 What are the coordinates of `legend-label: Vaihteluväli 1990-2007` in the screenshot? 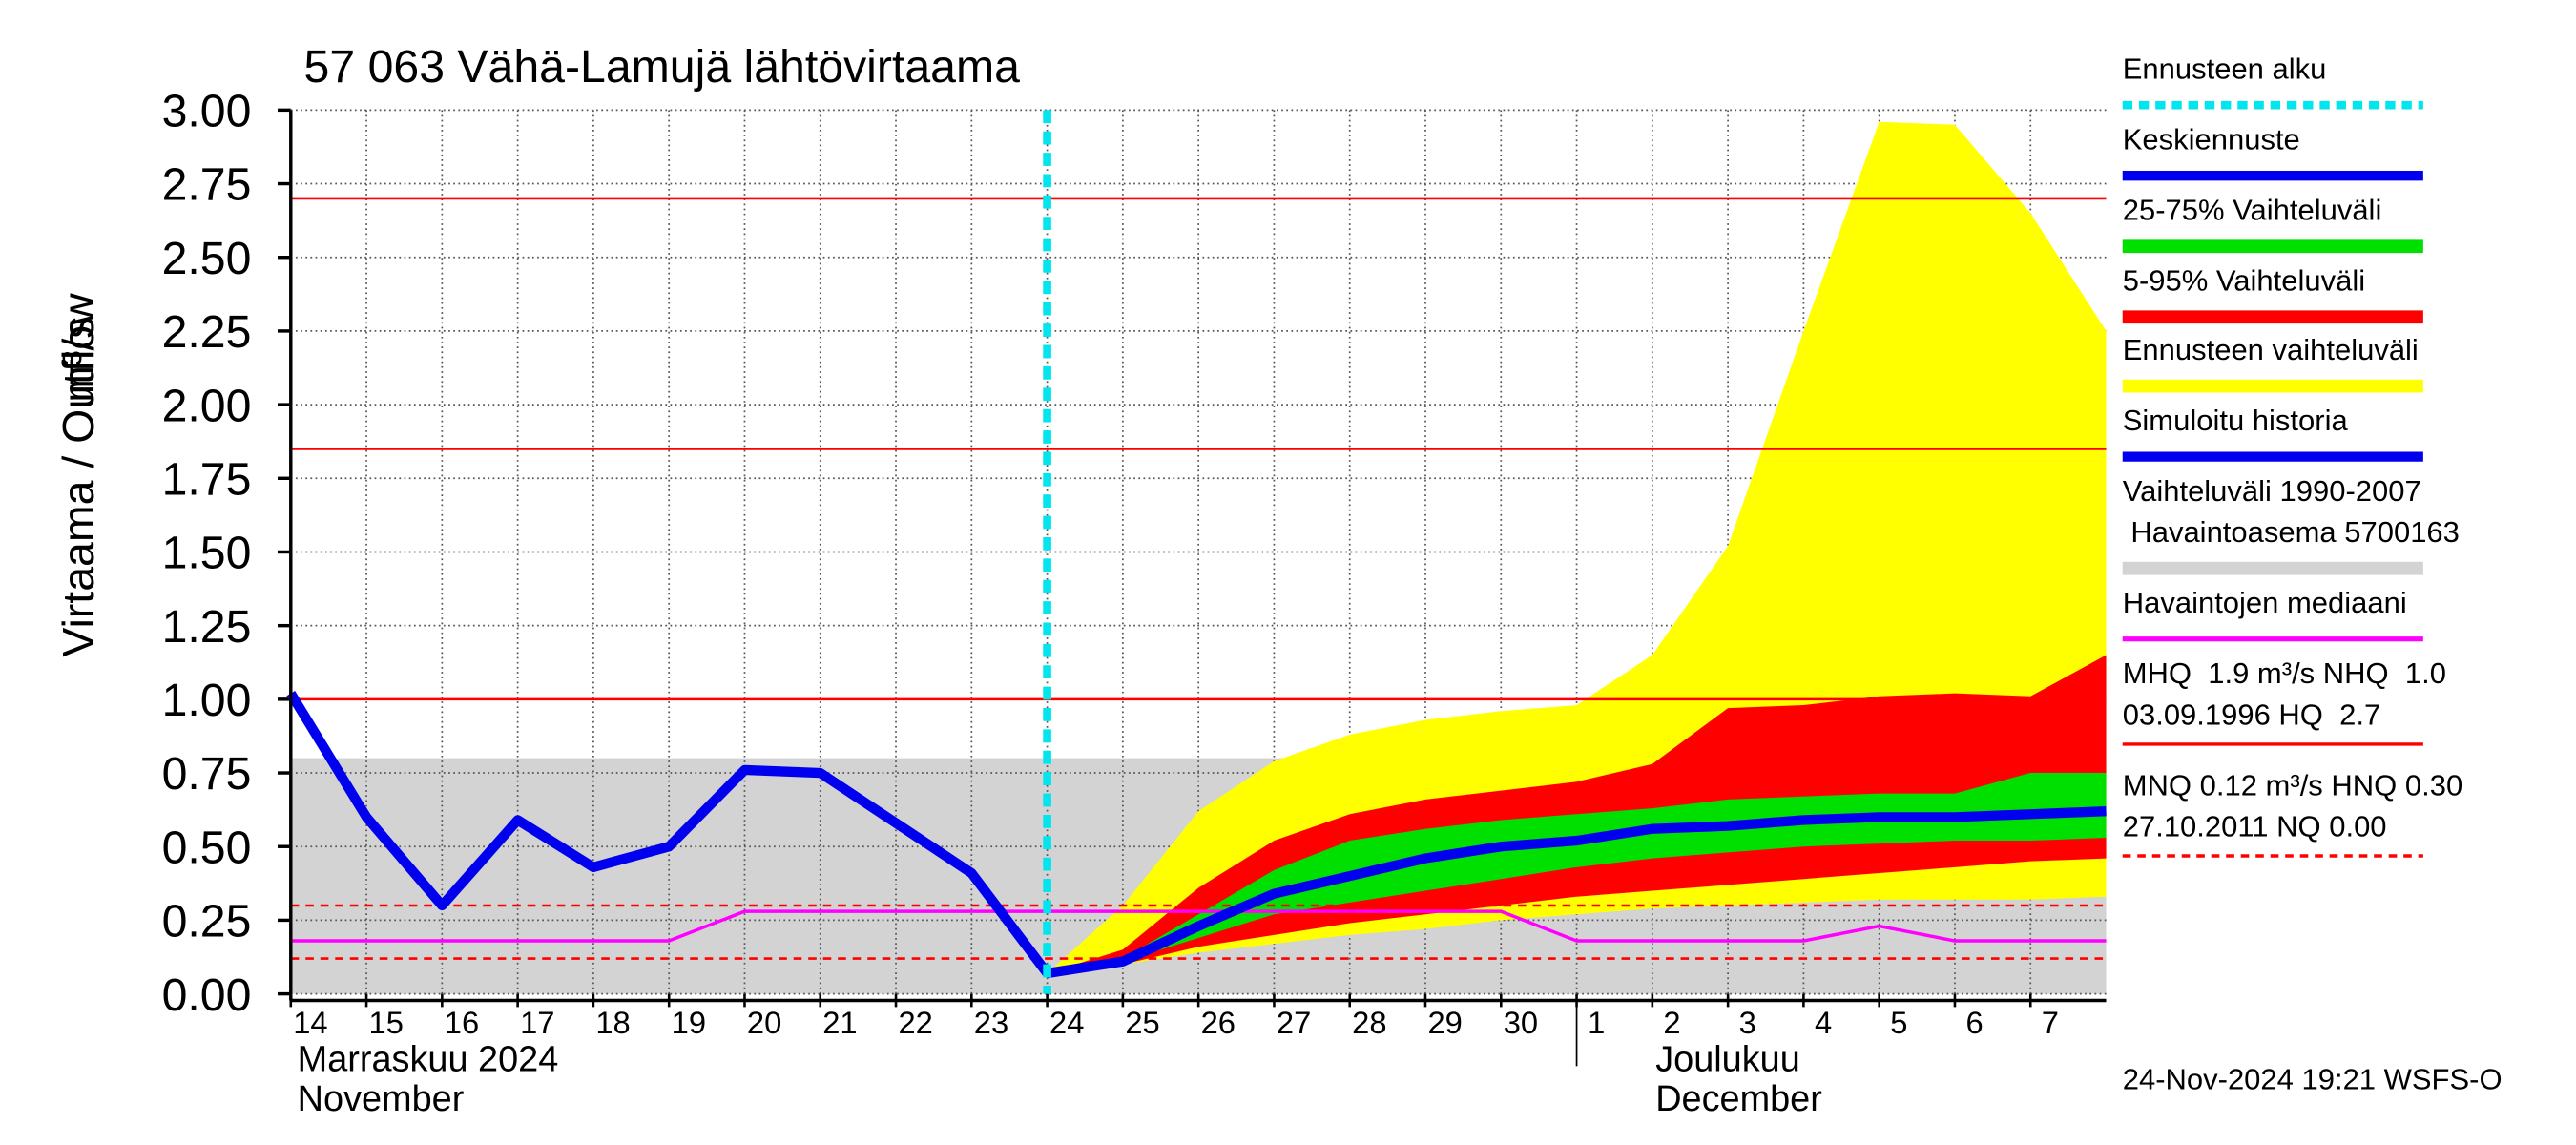 It's located at (2272, 491).